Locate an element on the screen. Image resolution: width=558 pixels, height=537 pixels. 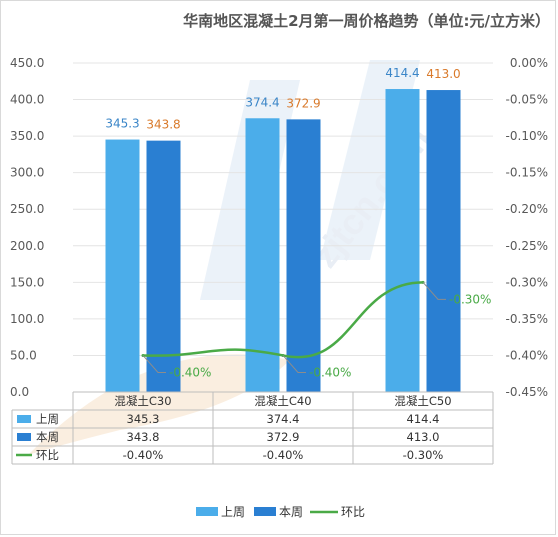
table-row-label: 上周 is located at coordinates (47, 419).